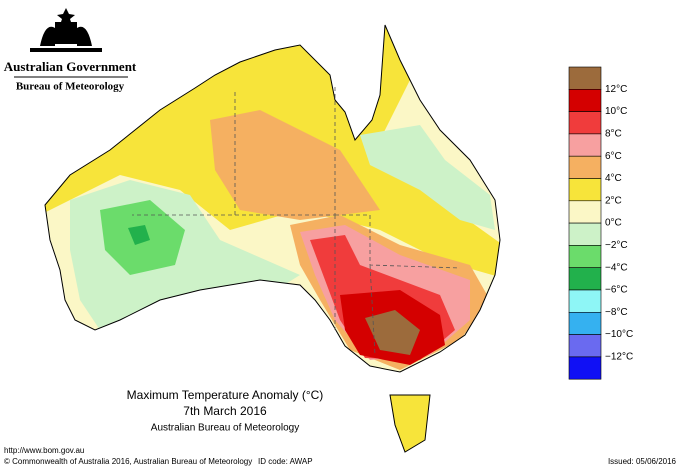 The height and width of the screenshot is (467, 680). What do you see at coordinates (225, 395) in the screenshot?
I see `map-title: Maximum Temperature Anomaly (°C)` at bounding box center [225, 395].